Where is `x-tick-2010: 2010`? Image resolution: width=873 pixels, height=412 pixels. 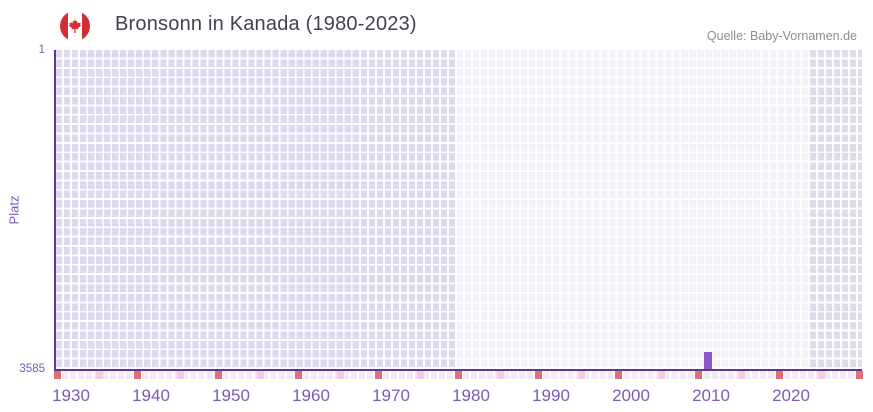 x-tick-2010: 2010 is located at coordinates (711, 395).